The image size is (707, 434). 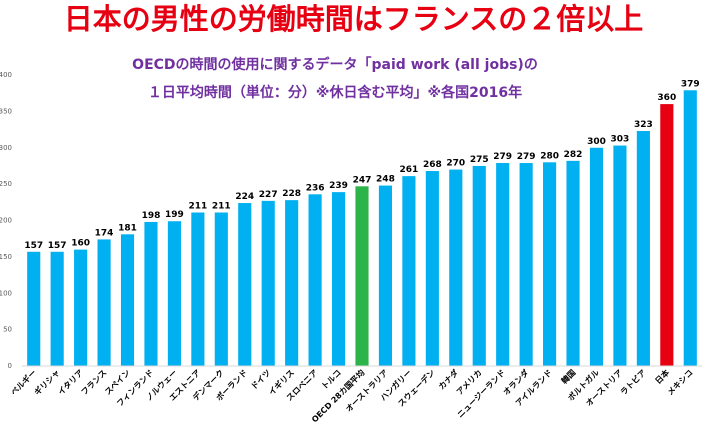 What do you see at coordinates (151, 216) in the screenshot?
I see `bar-value-label: 198` at bounding box center [151, 216].